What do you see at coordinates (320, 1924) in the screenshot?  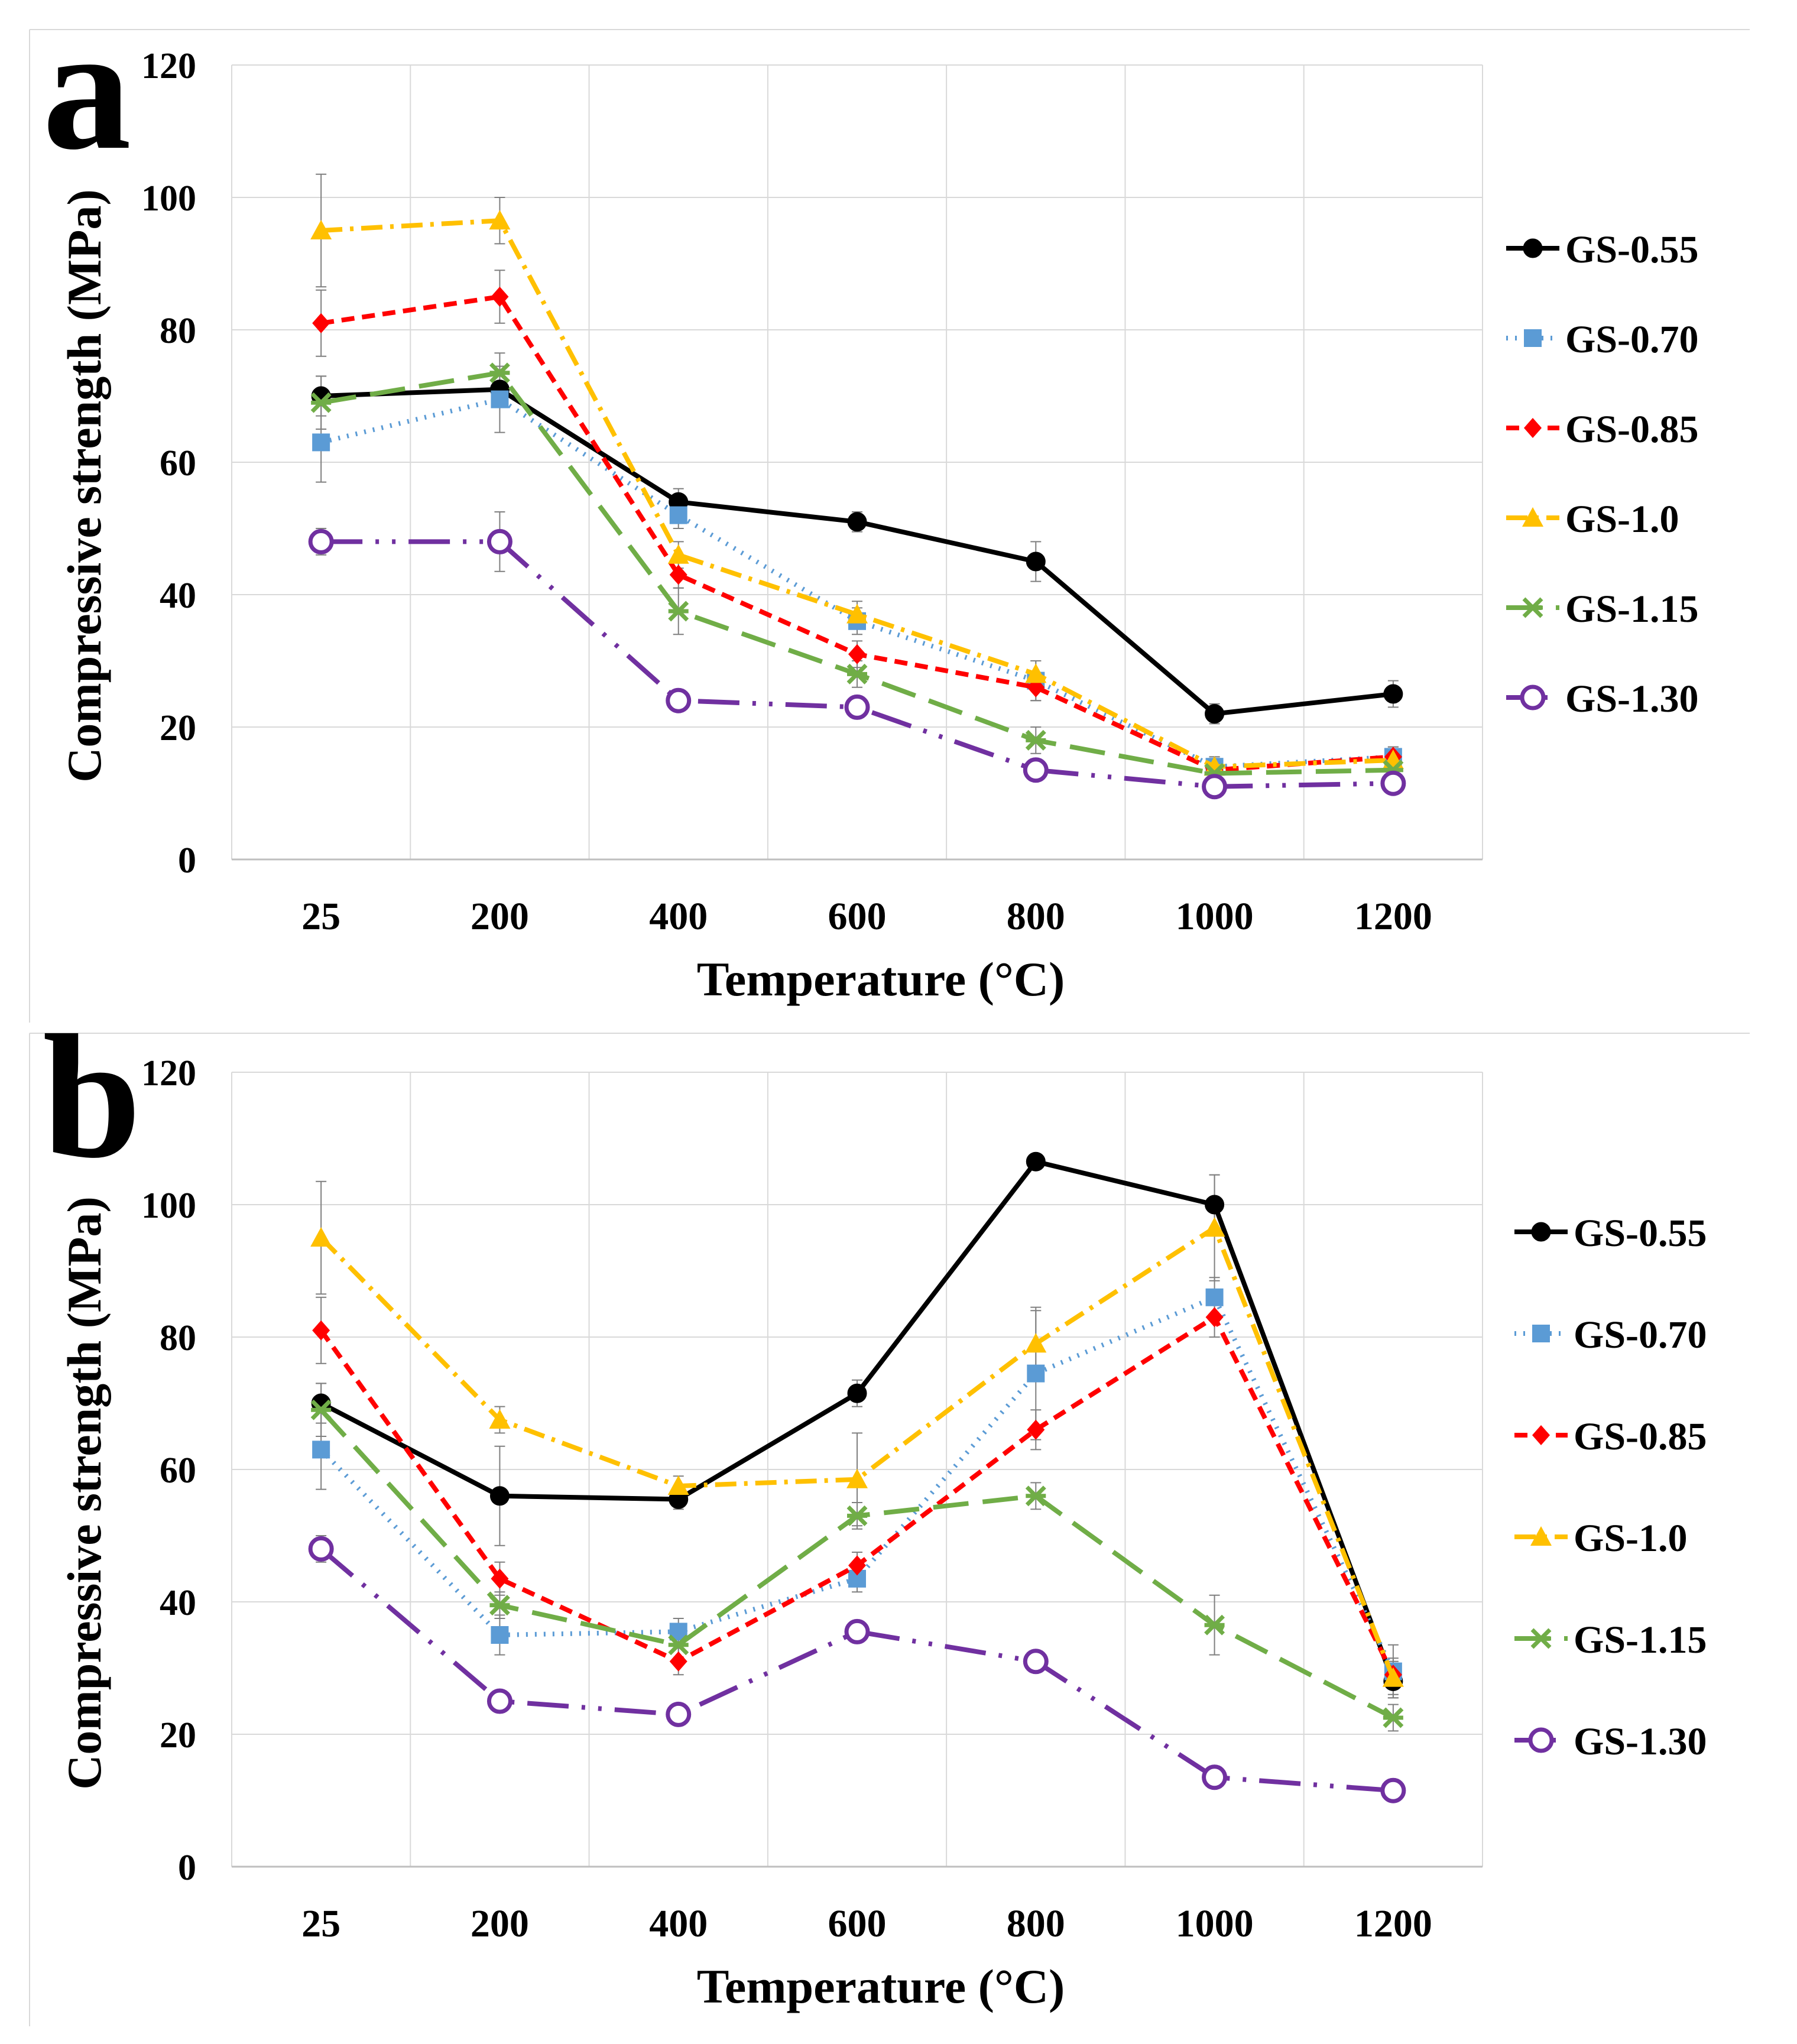 I see `x-tick-label: 25` at bounding box center [320, 1924].